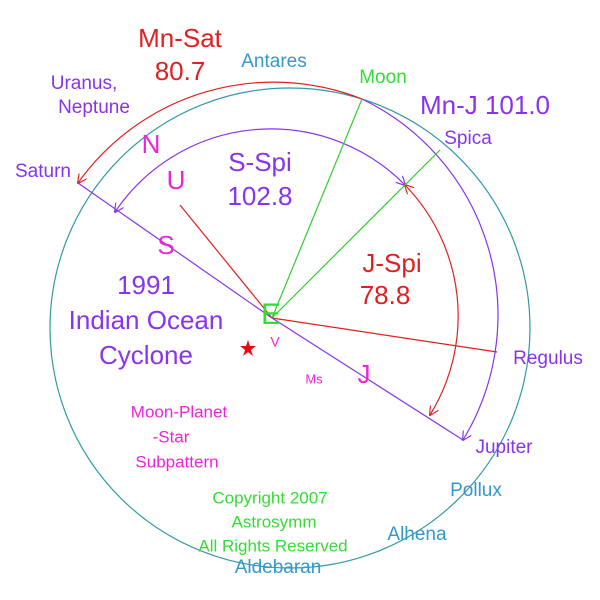  I want to click on subpattern-line: Moon-Planet, so click(179, 411).